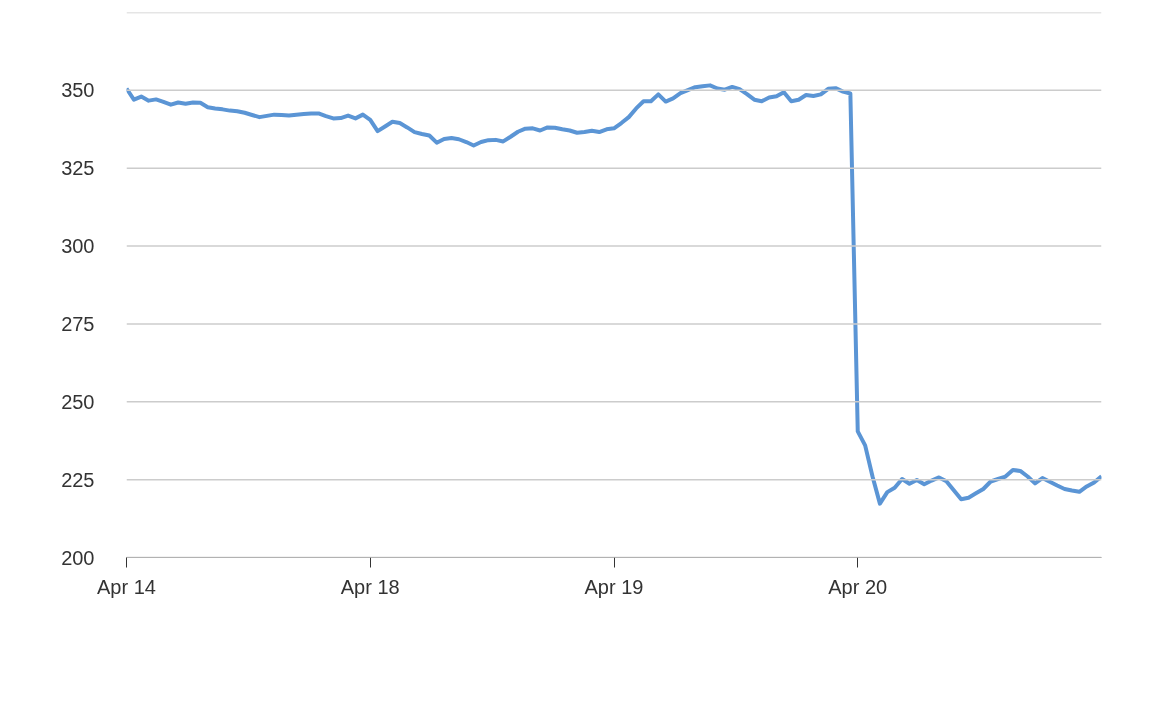  What do you see at coordinates (370, 586) in the screenshot?
I see `x-tick-label: Apr 18` at bounding box center [370, 586].